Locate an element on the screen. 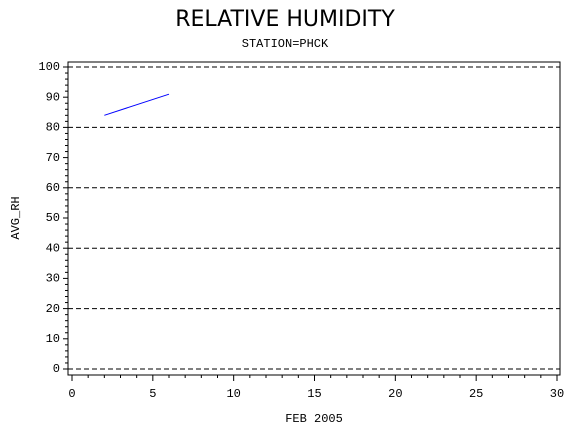 This screenshot has width=570, height=430. y-axis-label: AVG_RH is located at coordinates (16, 217).